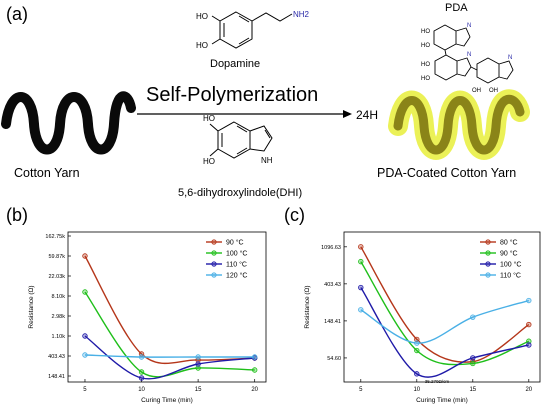 The height and width of the screenshot is (412, 550). I want to click on plot-frame, so click(442, 307).